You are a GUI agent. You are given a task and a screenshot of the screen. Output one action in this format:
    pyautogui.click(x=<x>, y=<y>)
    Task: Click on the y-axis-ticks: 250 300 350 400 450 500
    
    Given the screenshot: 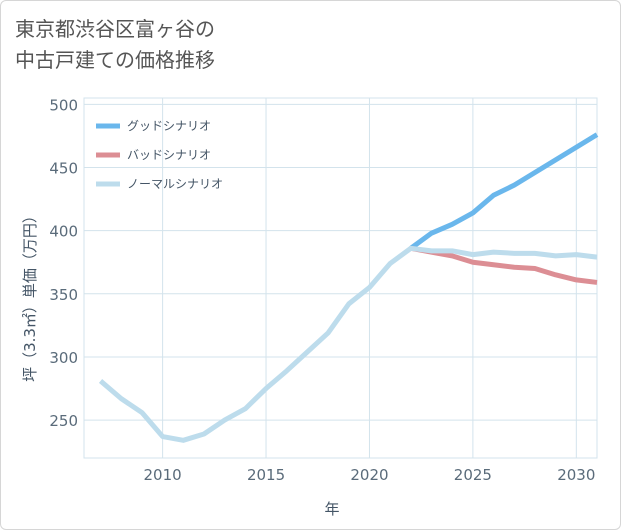 What is the action you would take?
    pyautogui.click(x=63, y=263)
    